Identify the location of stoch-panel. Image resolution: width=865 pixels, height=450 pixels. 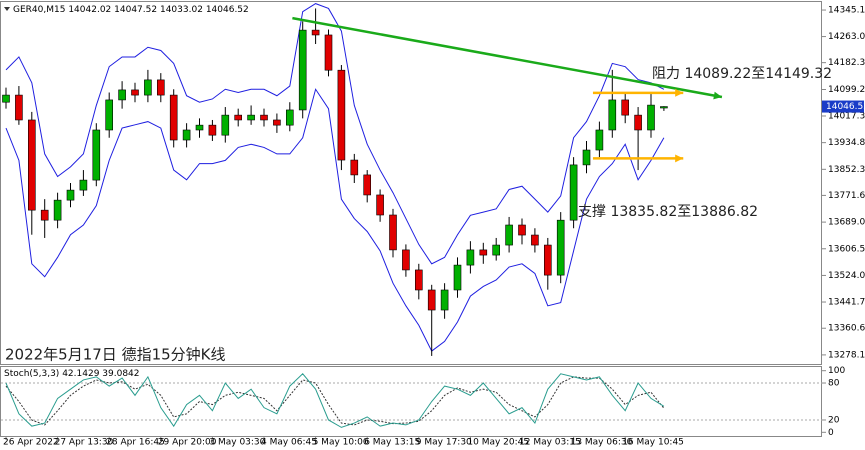
(411, 401).